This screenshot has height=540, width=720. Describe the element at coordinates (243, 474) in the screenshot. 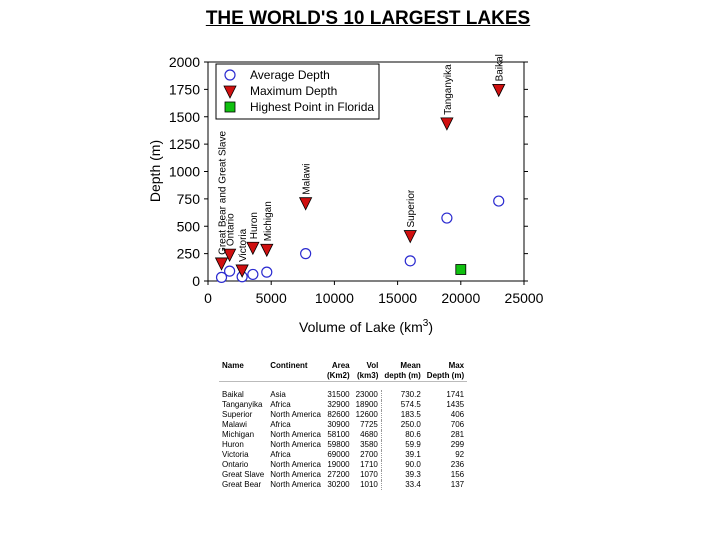

I see `table-cell: Great Slave` at that location.